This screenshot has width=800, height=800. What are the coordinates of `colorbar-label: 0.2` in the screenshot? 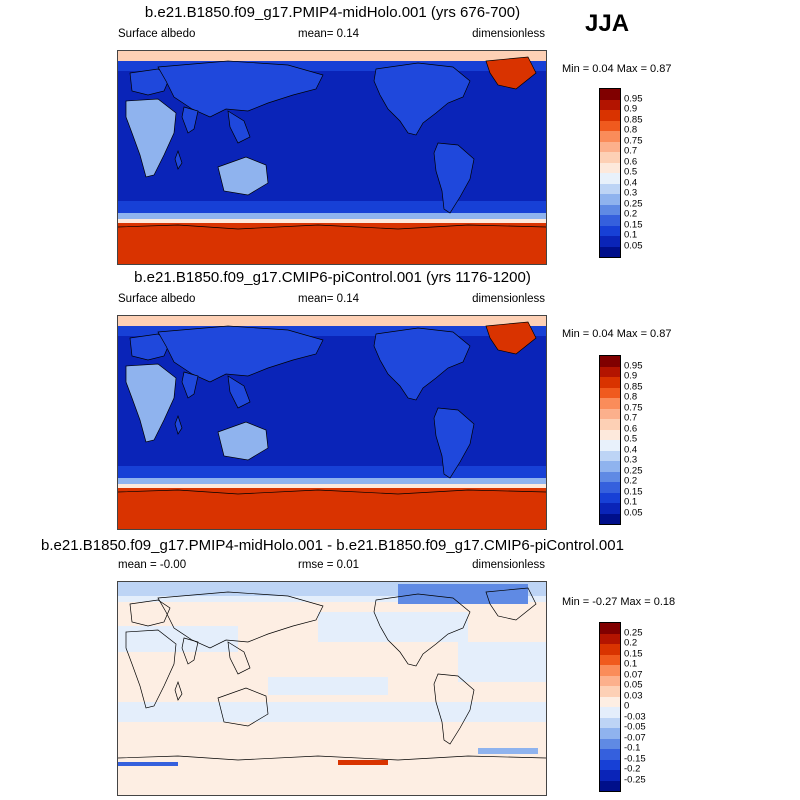 It's located at (631, 214).